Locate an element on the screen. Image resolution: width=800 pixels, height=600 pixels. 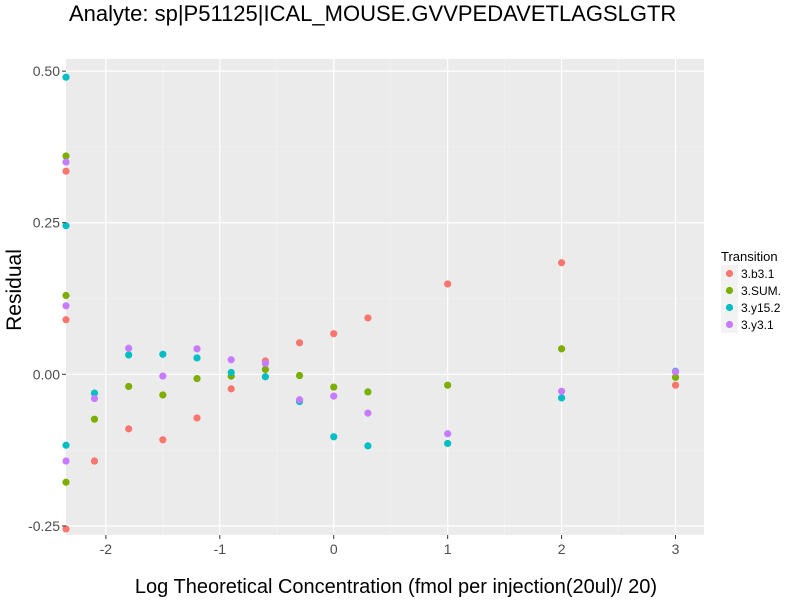
legend-label: 3.y15.2 is located at coordinates (761, 308).